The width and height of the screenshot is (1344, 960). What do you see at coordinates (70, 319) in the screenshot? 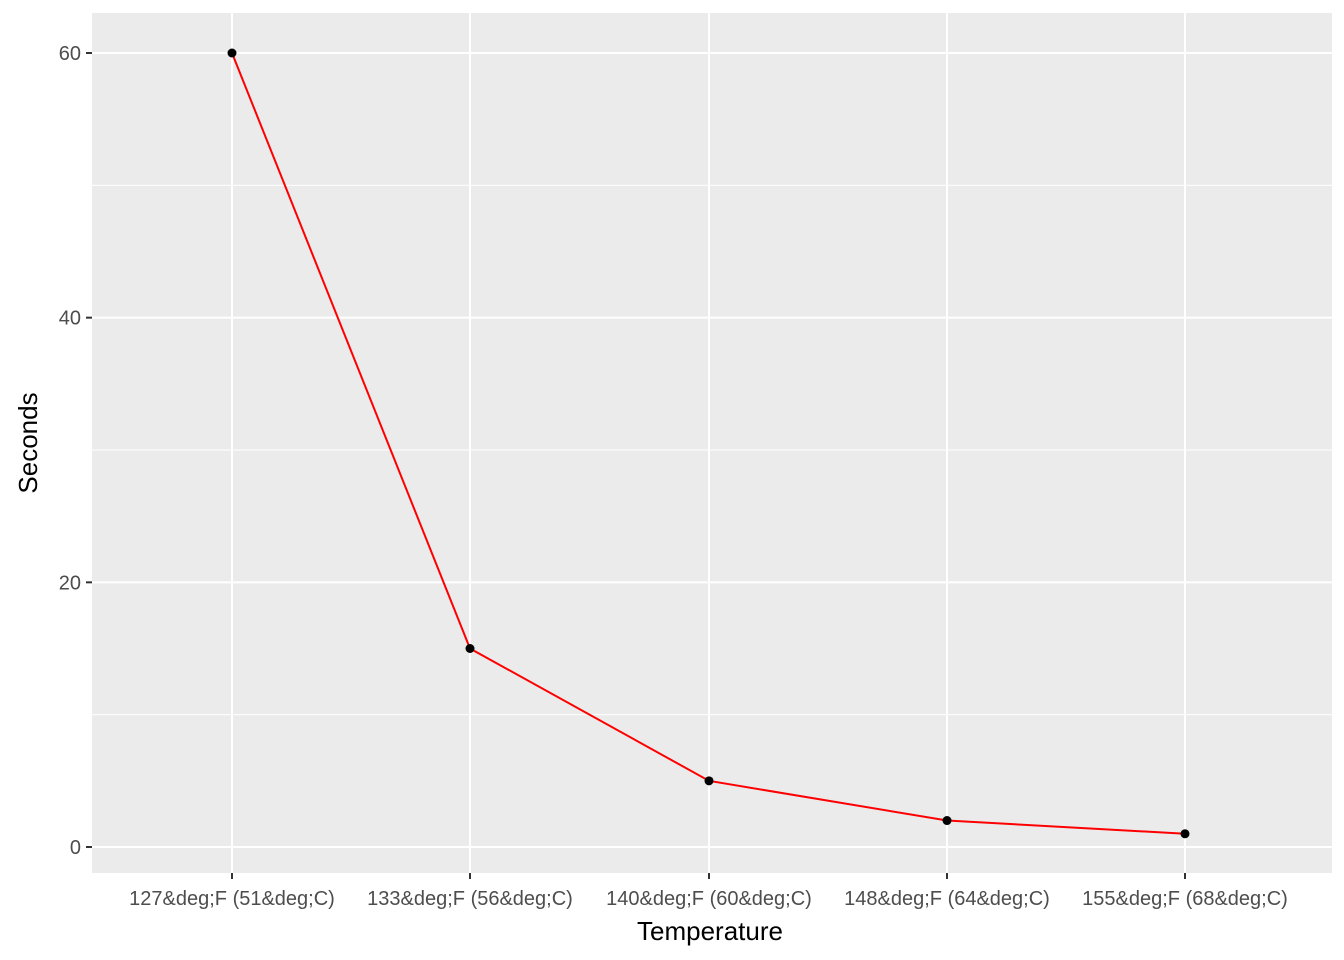
I see `y-tick-label: 40` at bounding box center [70, 319].